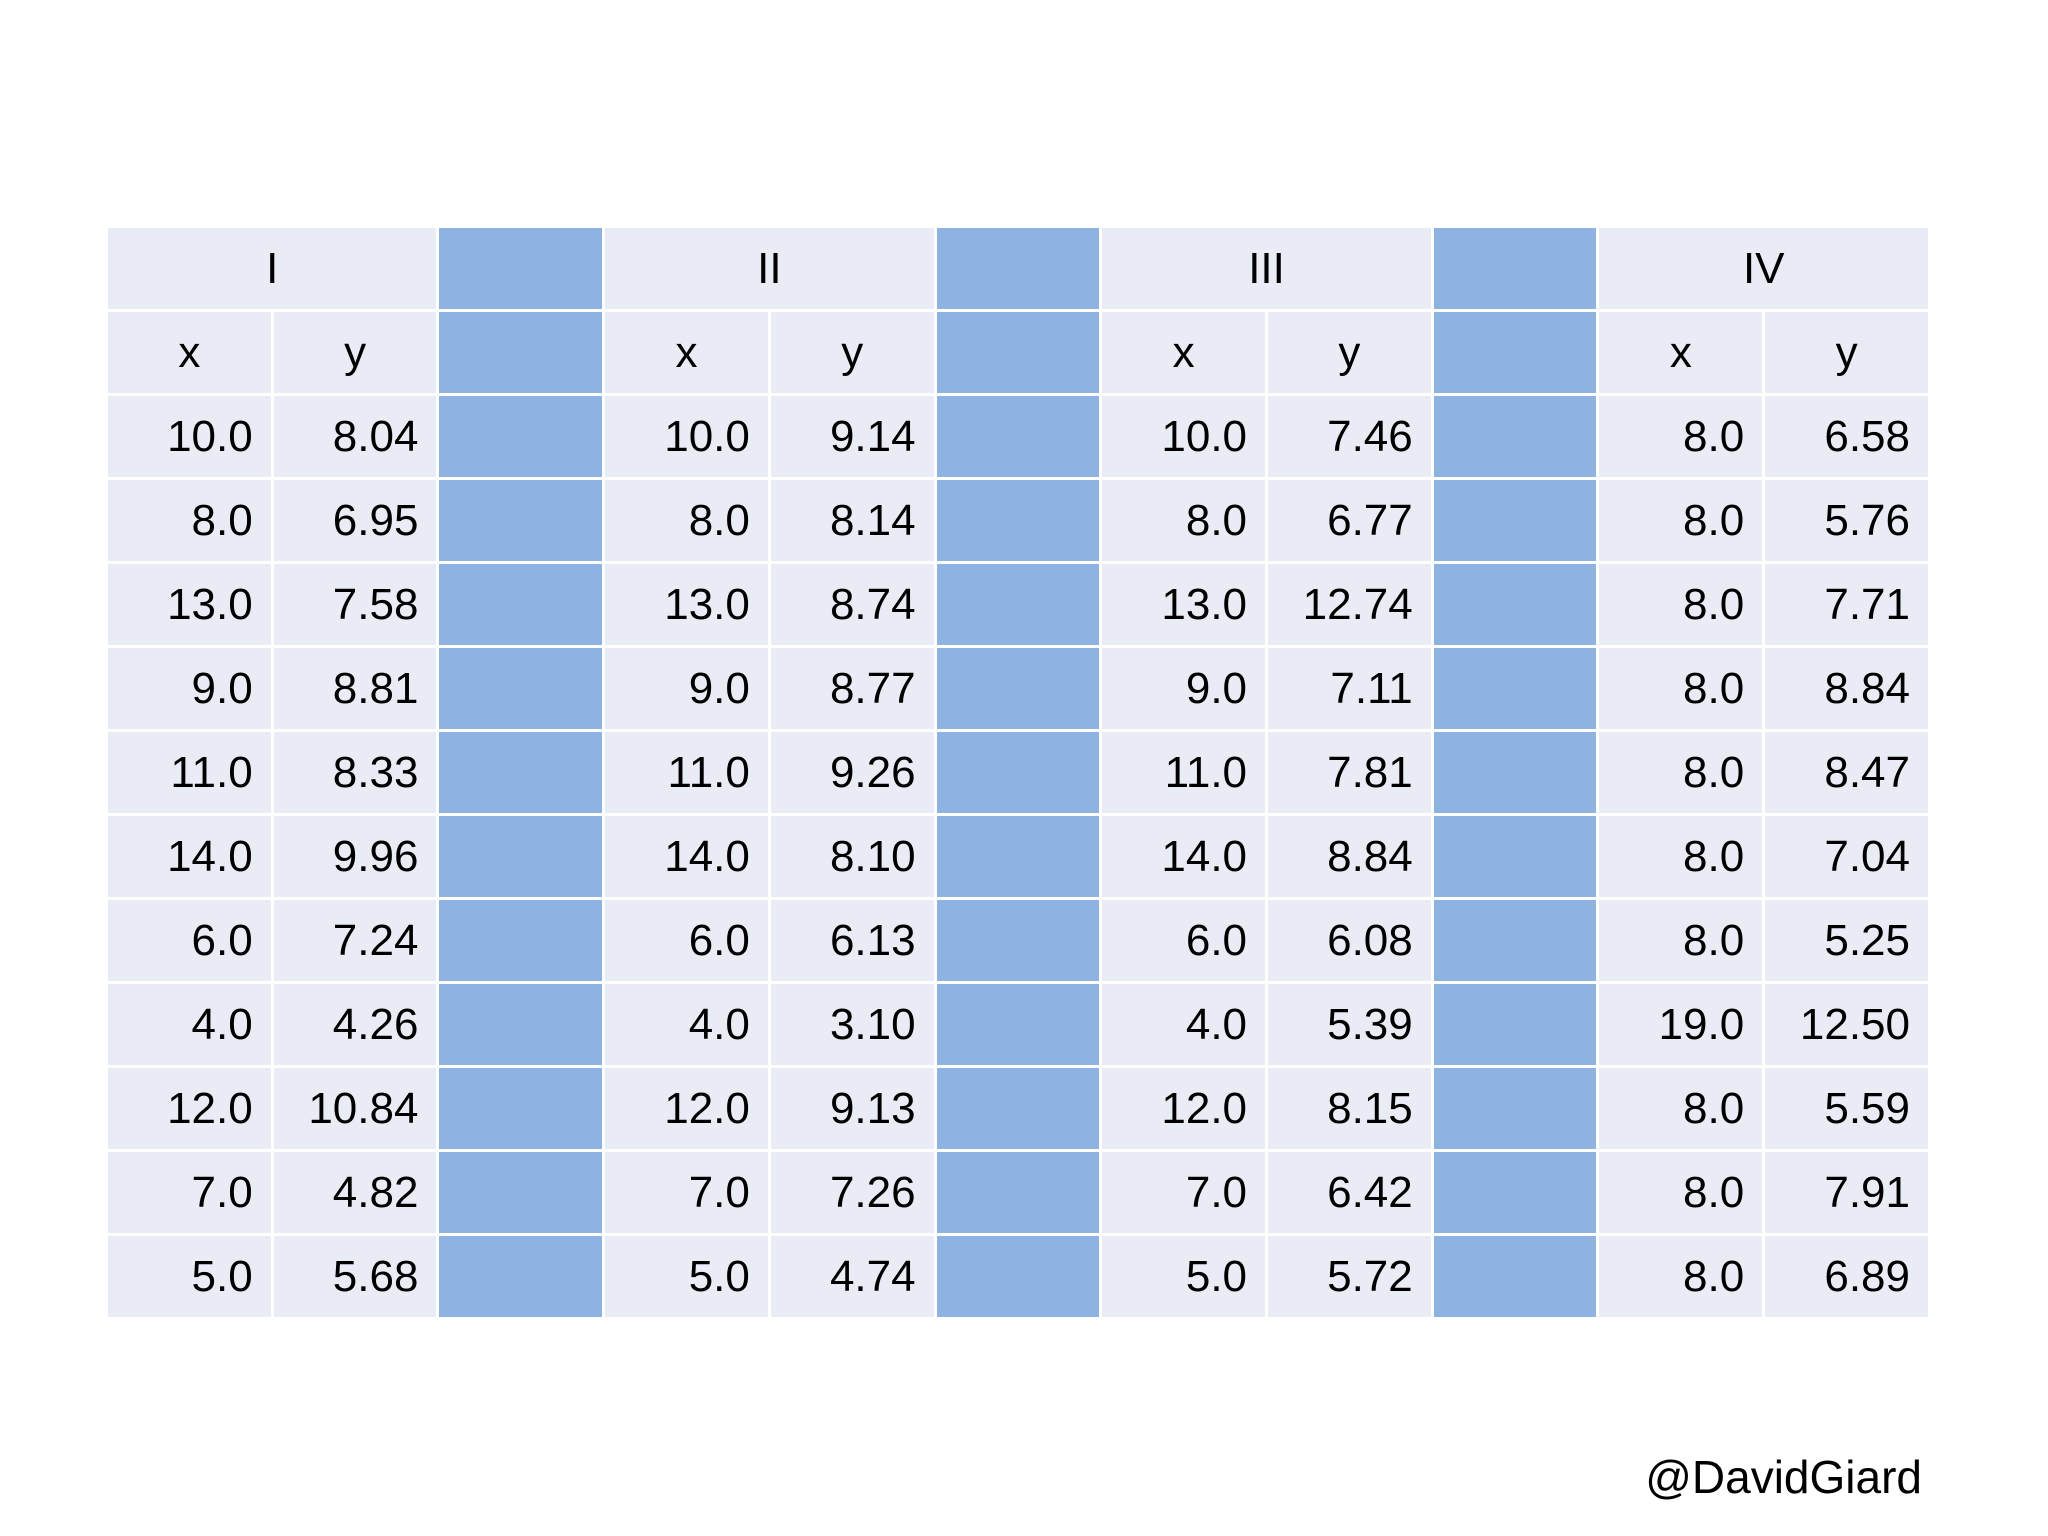  What do you see at coordinates (852, 856) in the screenshot?
I see `cell: 8.10` at bounding box center [852, 856].